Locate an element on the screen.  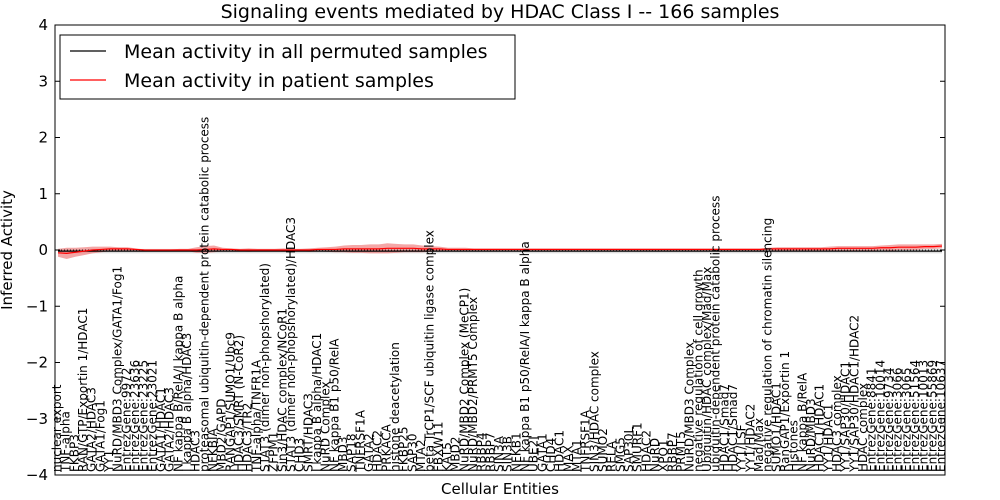
category-label: I kappa B alpha/HDAC1 is located at coordinates (317, 402).